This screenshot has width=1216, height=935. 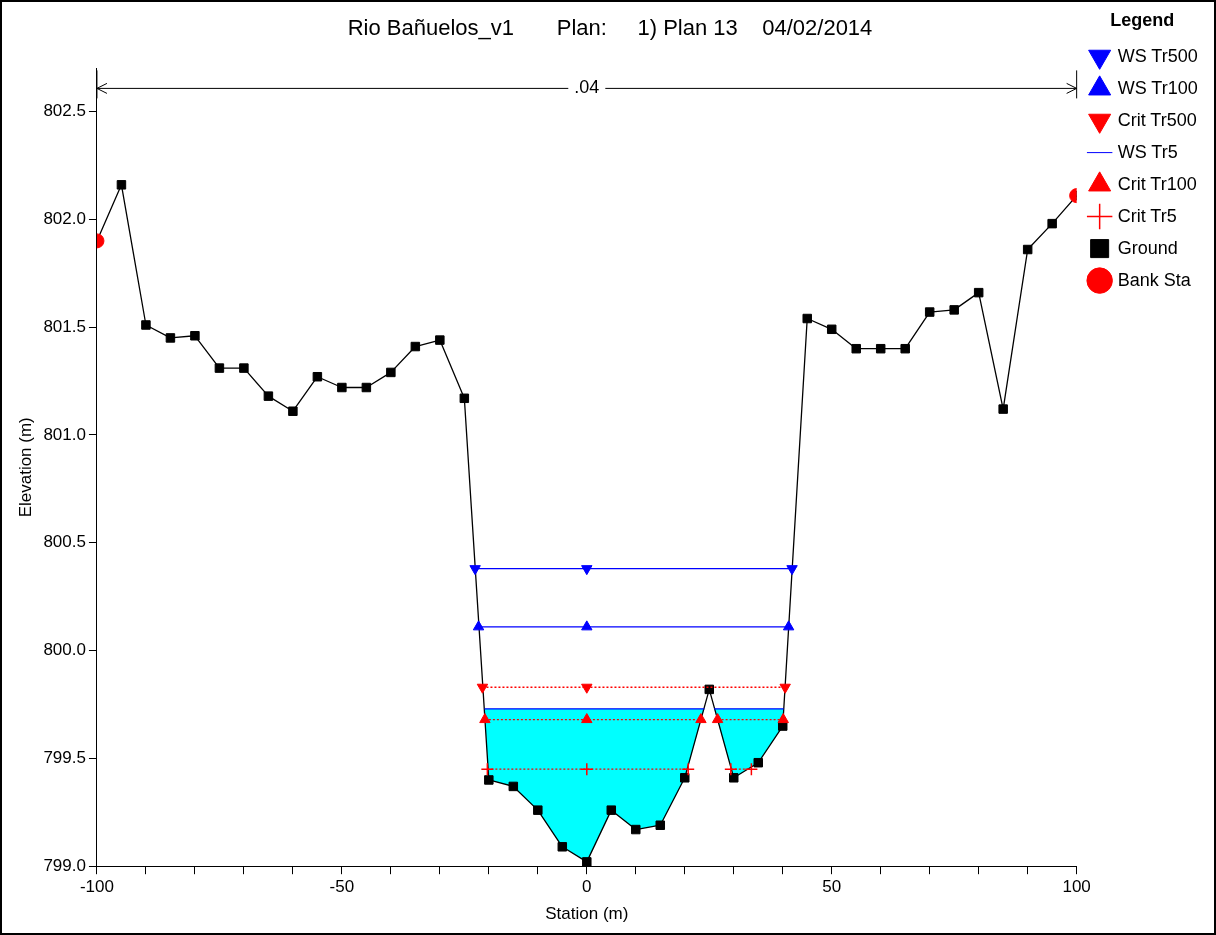 What do you see at coordinates (25, 467) in the screenshot?
I see `y-axis-title: Elevation (m)` at bounding box center [25, 467].